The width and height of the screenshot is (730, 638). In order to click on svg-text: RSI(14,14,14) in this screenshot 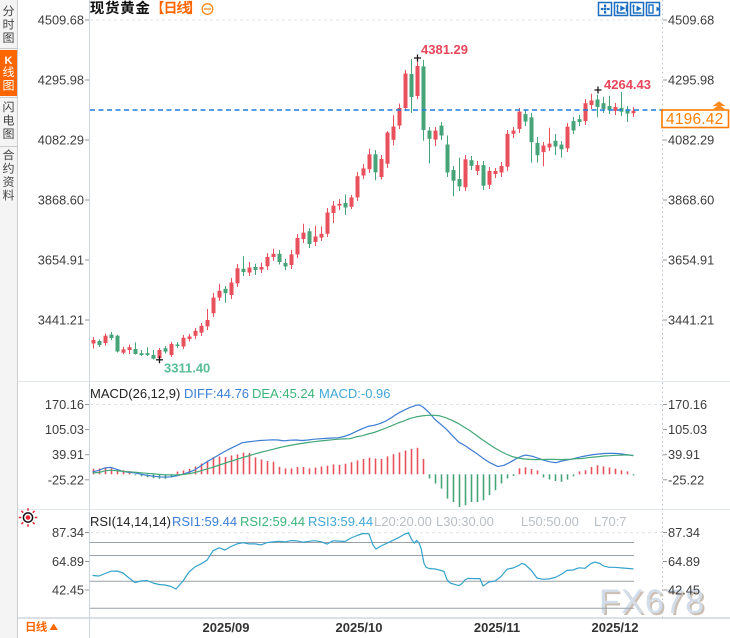, I will do `click(130, 521)`.